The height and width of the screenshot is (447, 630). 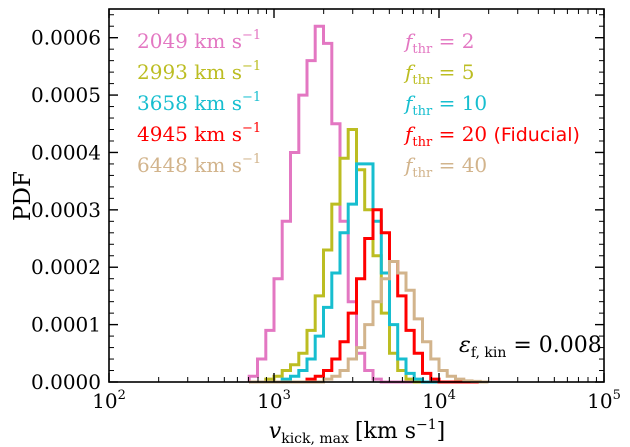 What do you see at coordinates (66, 210) in the screenshot?
I see `y-tick-label-4: 0.0003` at bounding box center [66, 210].